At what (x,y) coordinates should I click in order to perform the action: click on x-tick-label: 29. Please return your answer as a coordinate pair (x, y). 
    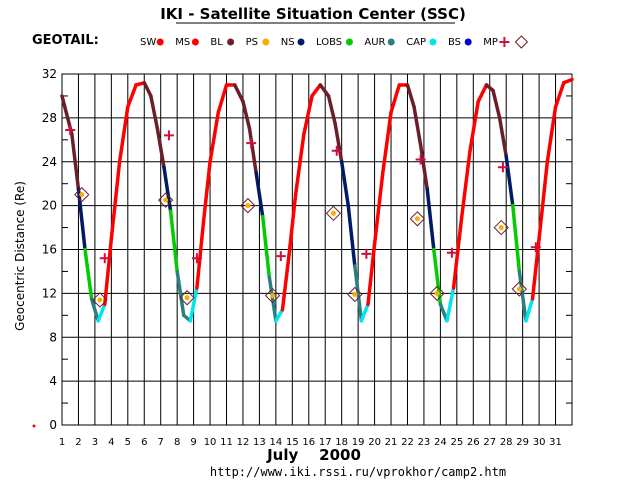
    Looking at the image, I should click on (522, 442).